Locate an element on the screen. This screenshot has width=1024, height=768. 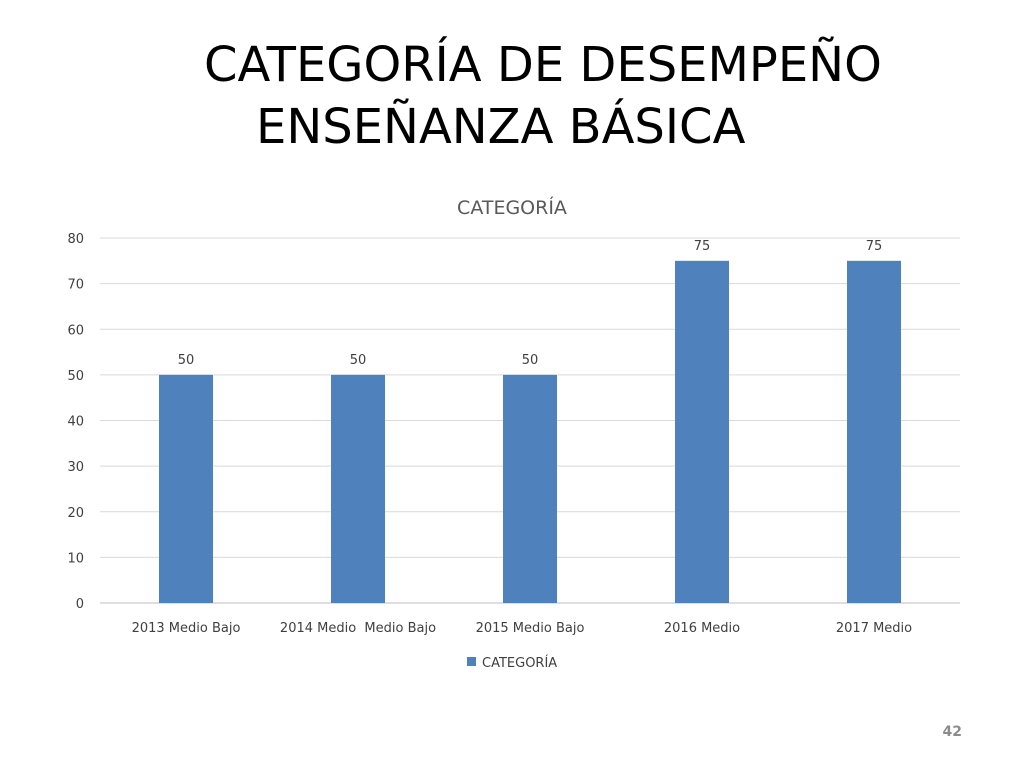
legend-label: CATEGORÍA is located at coordinates (519, 663).